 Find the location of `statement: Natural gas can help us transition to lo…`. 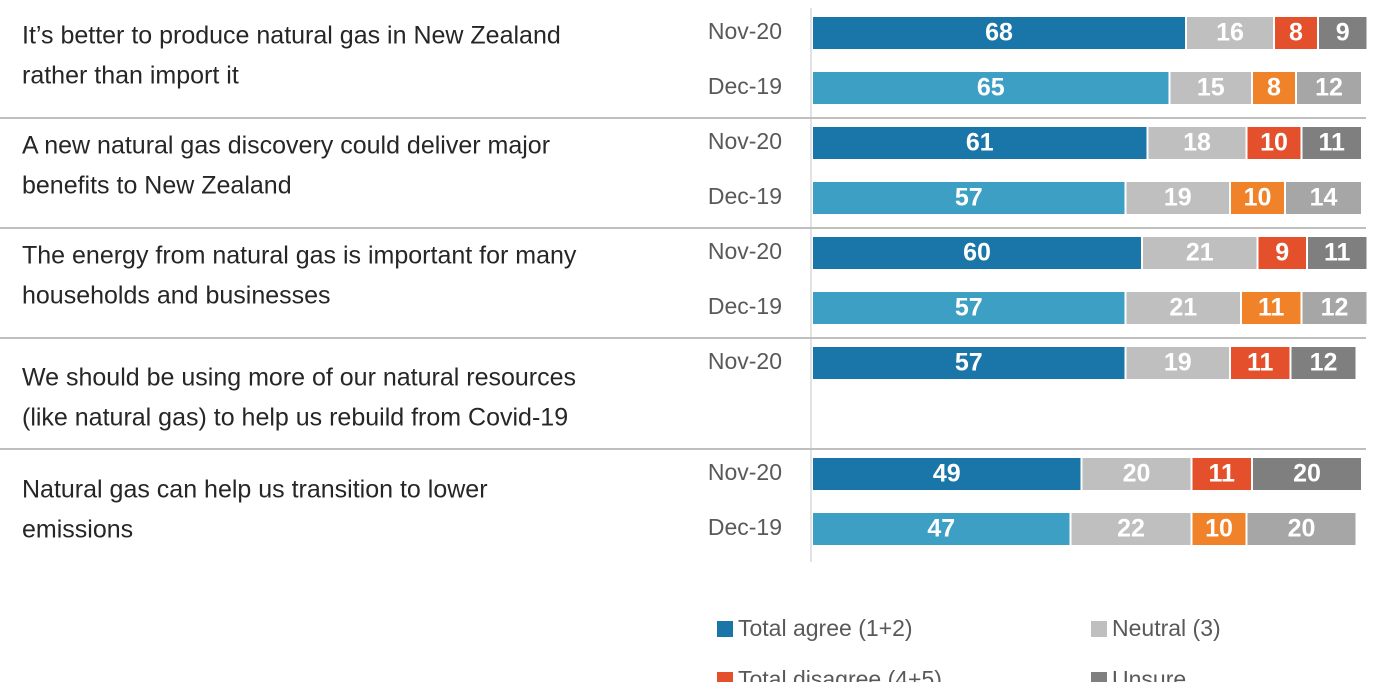

statement: Natural gas can help us transition to lo… is located at coordinates (255, 490).